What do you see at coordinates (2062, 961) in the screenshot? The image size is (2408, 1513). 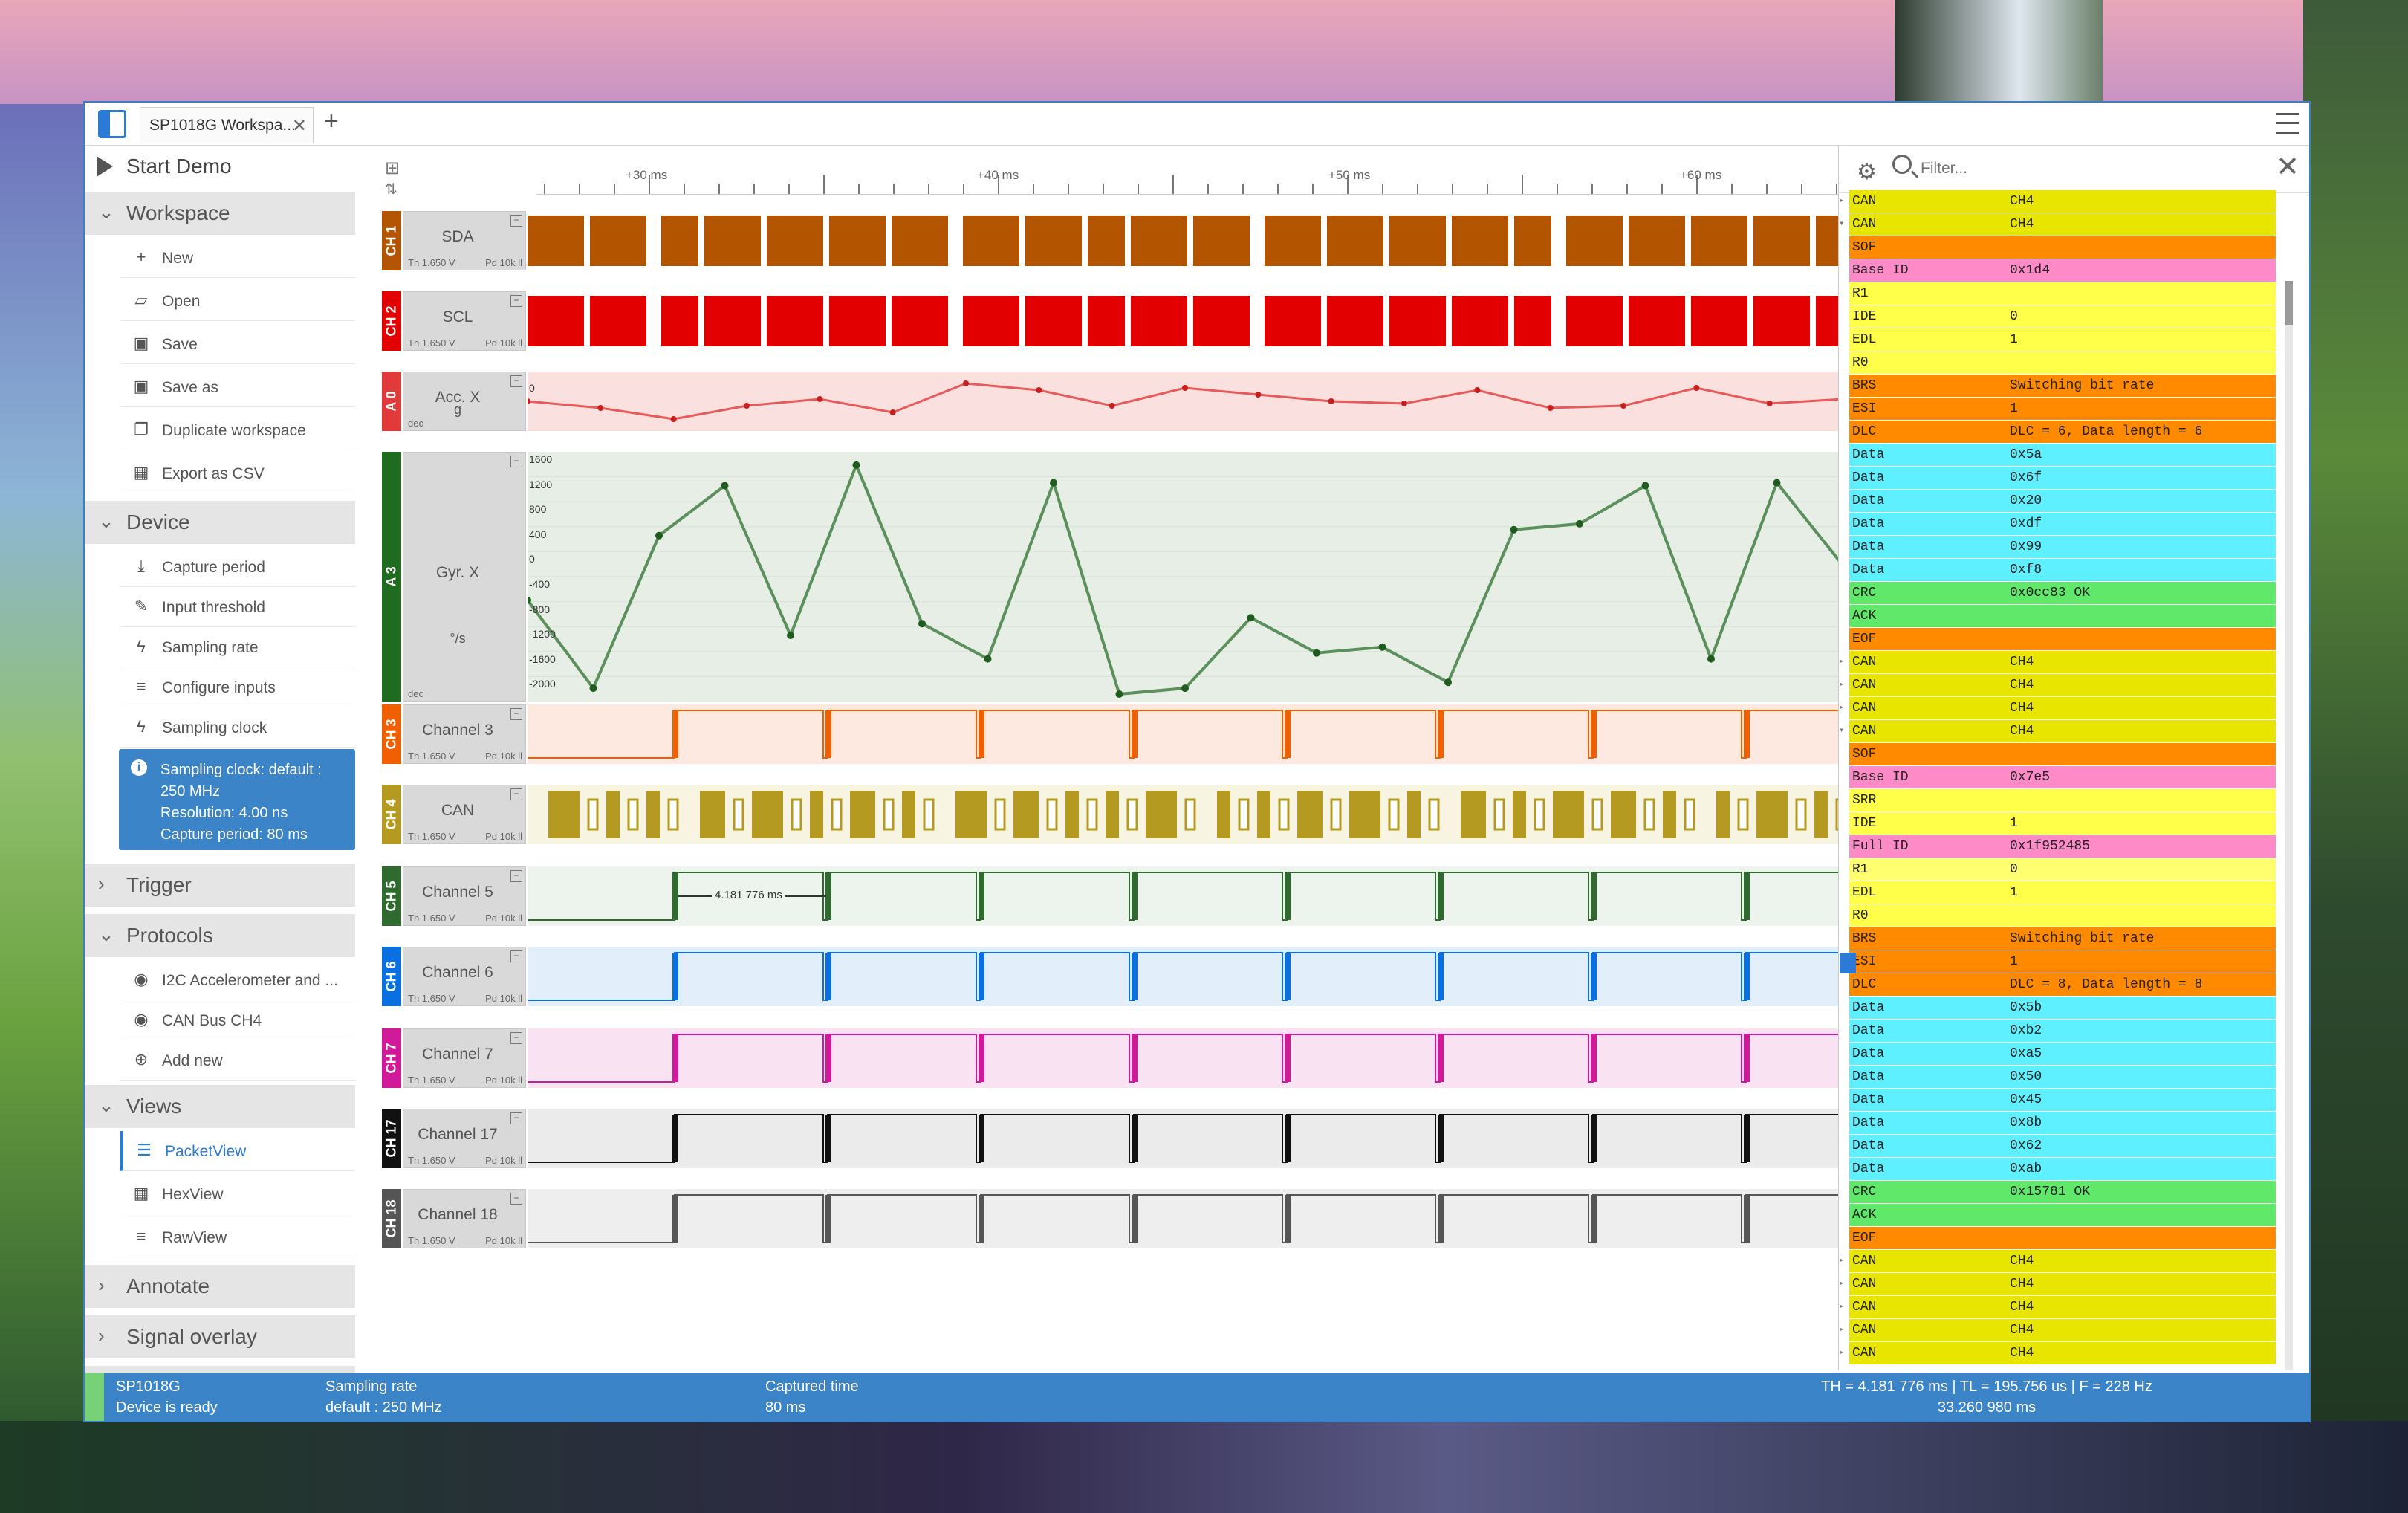 I see `packet-row: ESI 1` at bounding box center [2062, 961].